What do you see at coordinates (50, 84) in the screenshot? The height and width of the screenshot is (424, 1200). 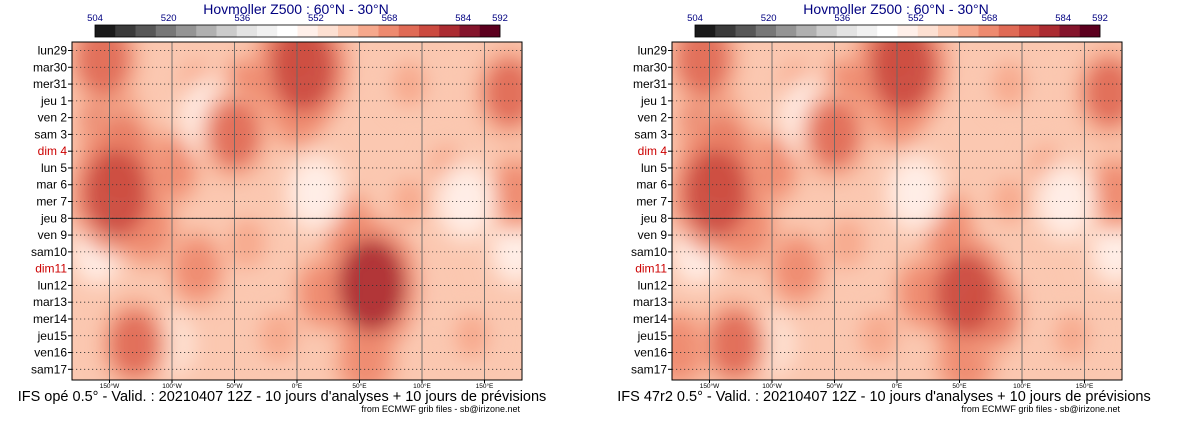 I see `day-label: mer31` at bounding box center [50, 84].